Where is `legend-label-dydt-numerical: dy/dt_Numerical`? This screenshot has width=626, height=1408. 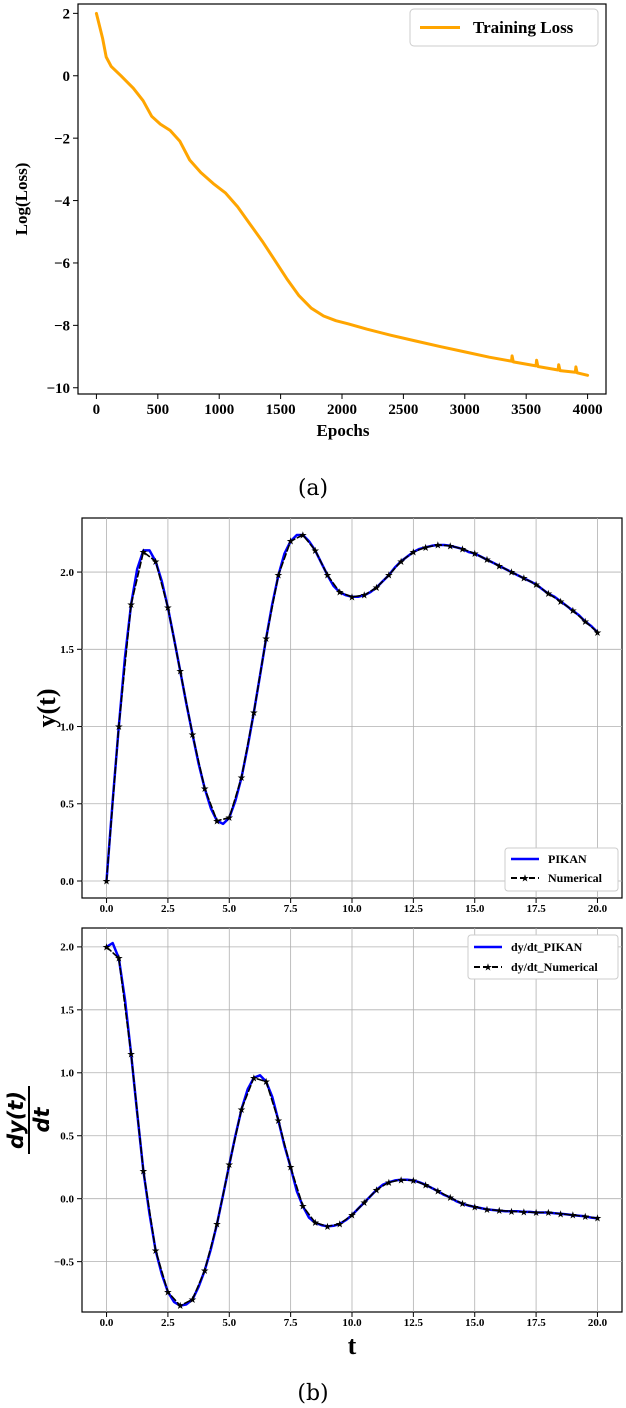 legend-label-dydt-numerical: dy/dt_Numerical is located at coordinates (554, 967).